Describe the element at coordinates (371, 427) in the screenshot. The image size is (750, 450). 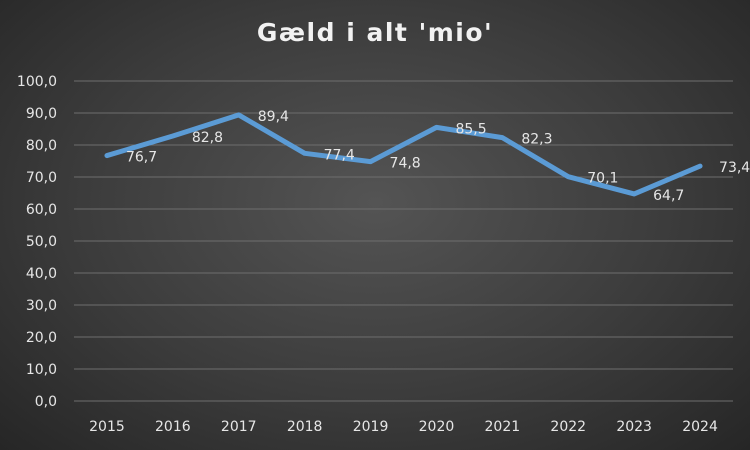
I see `x-tick-label: 2019` at that location.